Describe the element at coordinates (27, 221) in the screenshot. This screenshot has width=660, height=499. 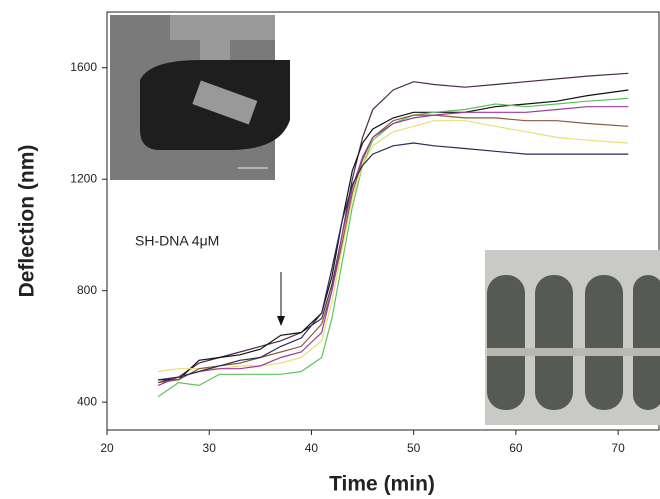
I see `y-axis-title: Deflection (nm)` at that location.